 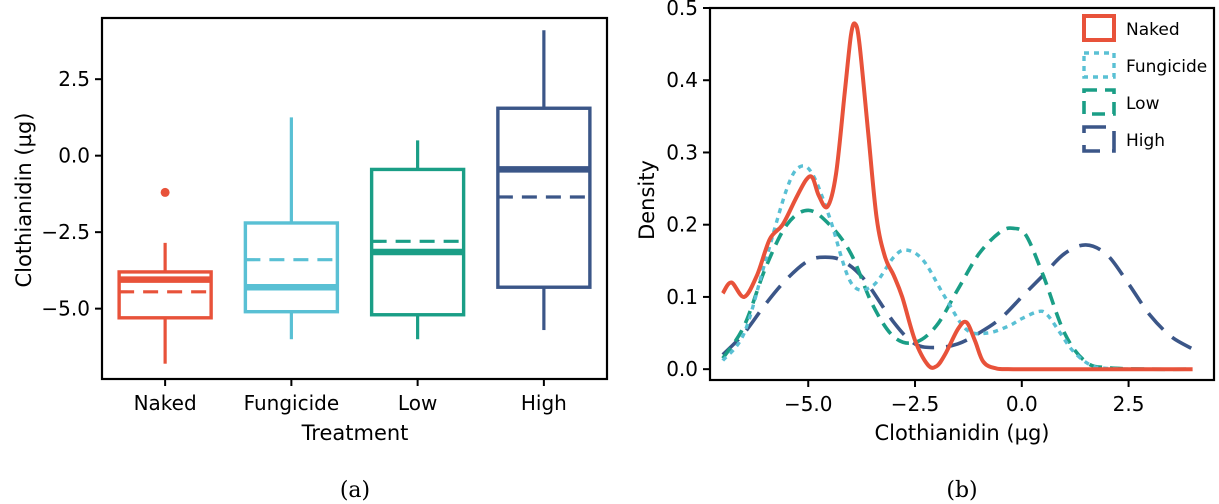 I want to click on density-x-tick-label: −5.0, so click(x=808, y=404).